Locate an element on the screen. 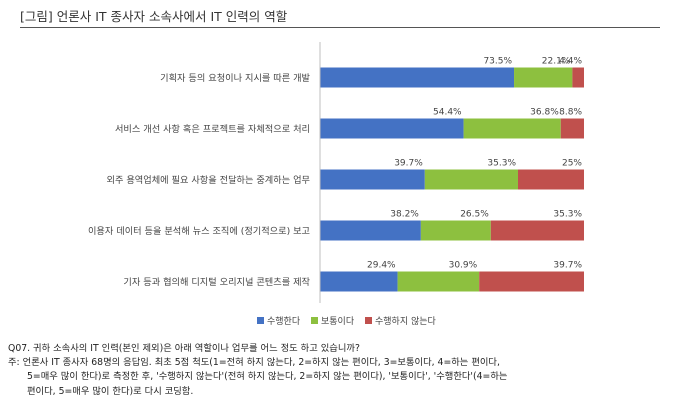 This screenshot has height=412, width=680. data-label: 38.2% is located at coordinates (404, 215).